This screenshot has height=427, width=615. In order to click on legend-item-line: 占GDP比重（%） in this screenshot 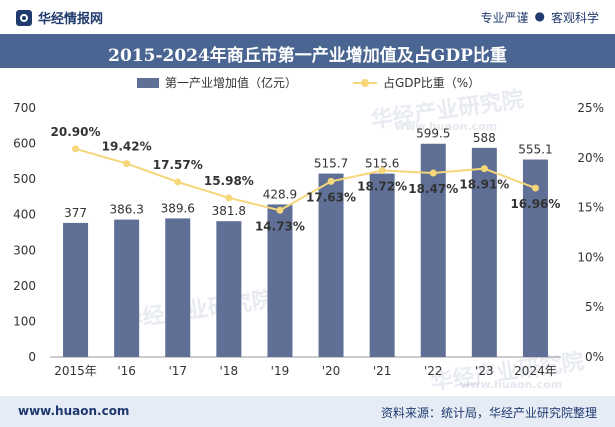, I will do `click(416, 82)`.